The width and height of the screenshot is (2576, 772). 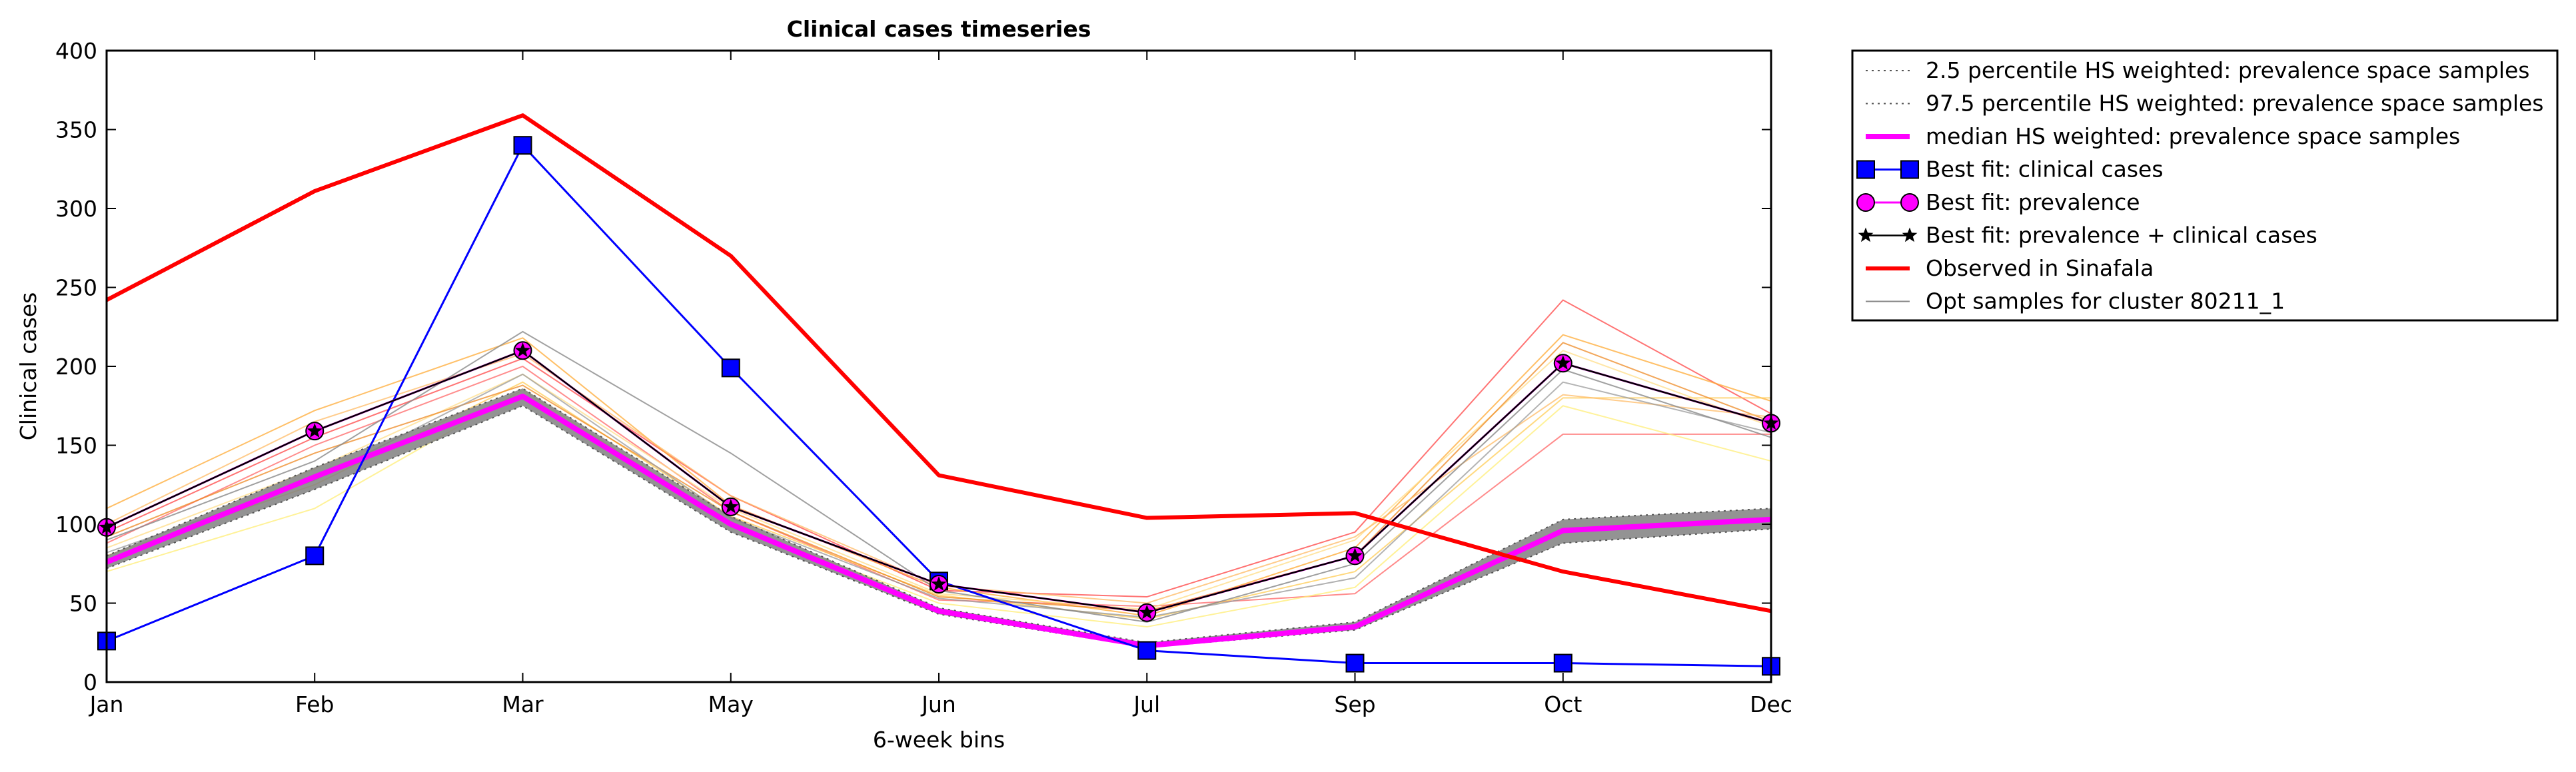 I want to click on x-tick-label: Feb, so click(x=314, y=704).